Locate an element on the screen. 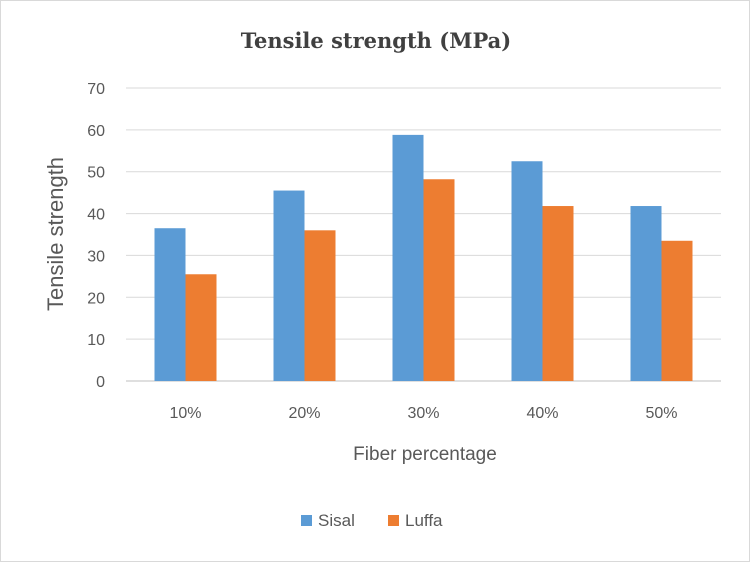 Image resolution: width=750 pixels, height=562 pixels. y-tick-label: 30 is located at coordinates (96, 256).